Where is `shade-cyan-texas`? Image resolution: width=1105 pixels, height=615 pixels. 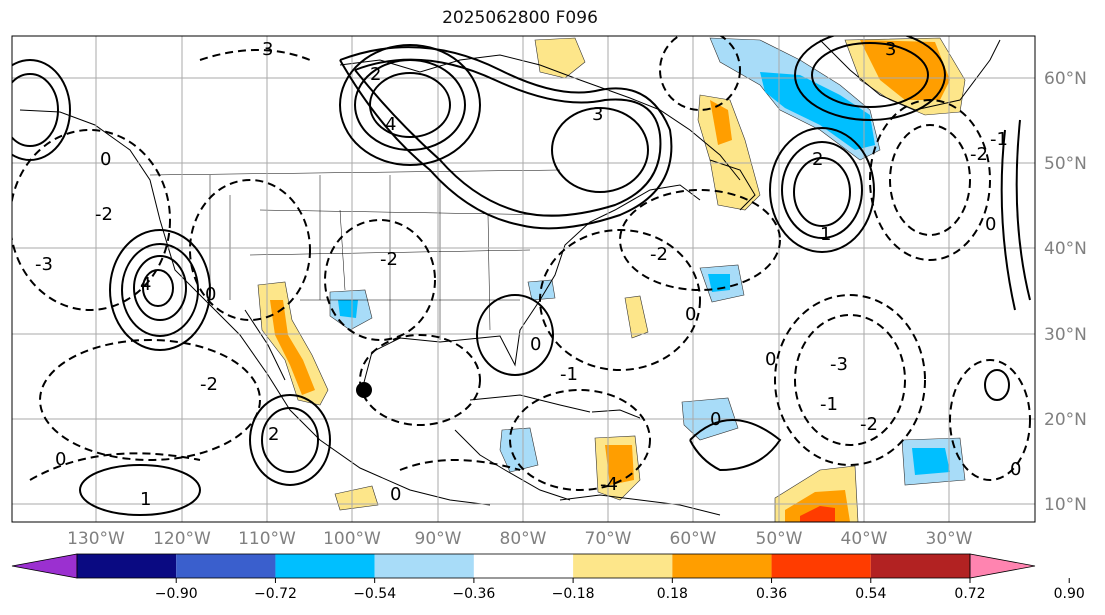 shade-cyan-texas is located at coordinates (348, 309).